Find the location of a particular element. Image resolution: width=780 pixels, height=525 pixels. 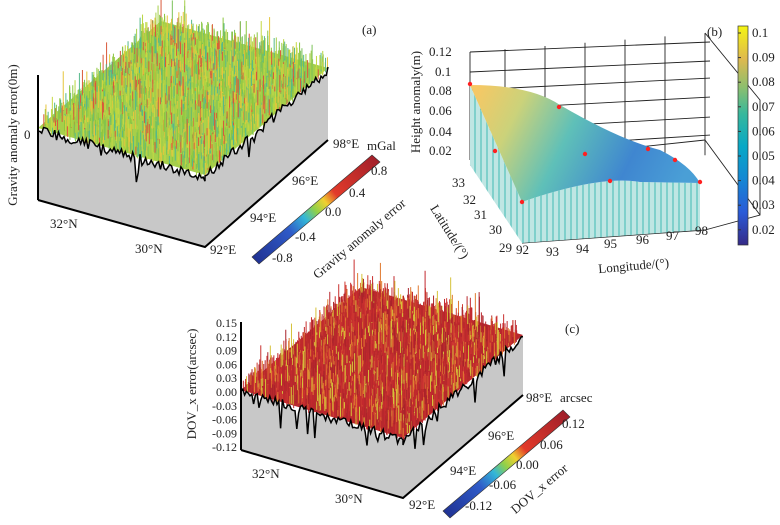

x-tick-label: 96 is located at coordinates (643, 239).